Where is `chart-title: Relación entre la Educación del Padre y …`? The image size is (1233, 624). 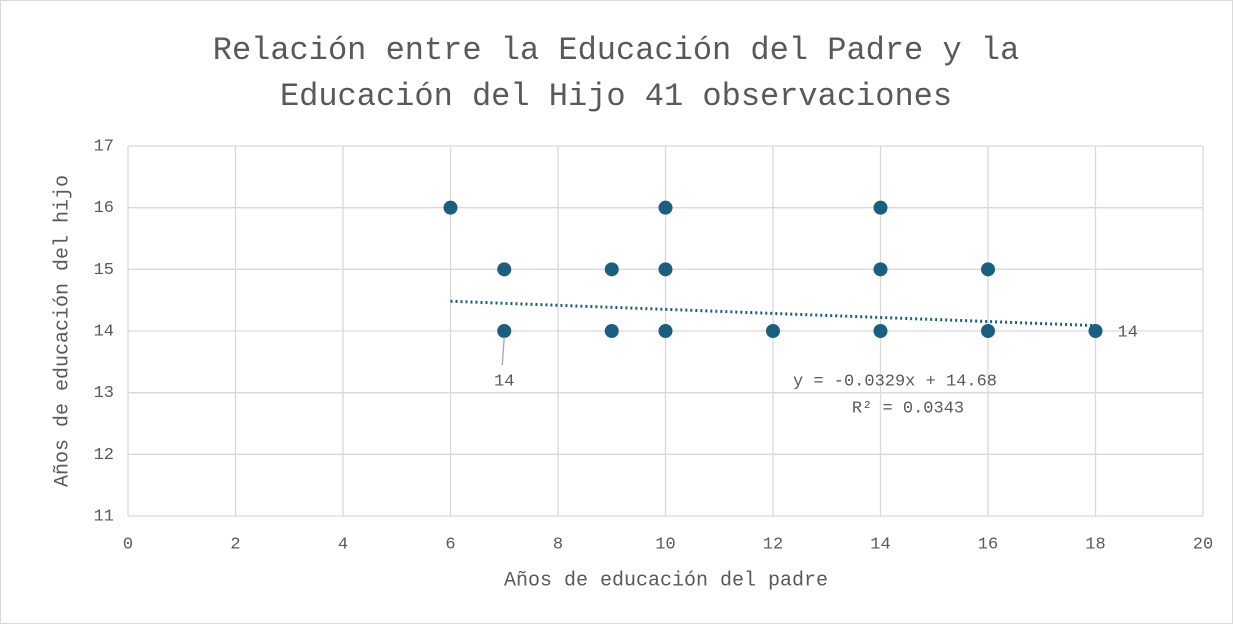 chart-title: Relación entre la Educación del Padre y … is located at coordinates (616, 73).